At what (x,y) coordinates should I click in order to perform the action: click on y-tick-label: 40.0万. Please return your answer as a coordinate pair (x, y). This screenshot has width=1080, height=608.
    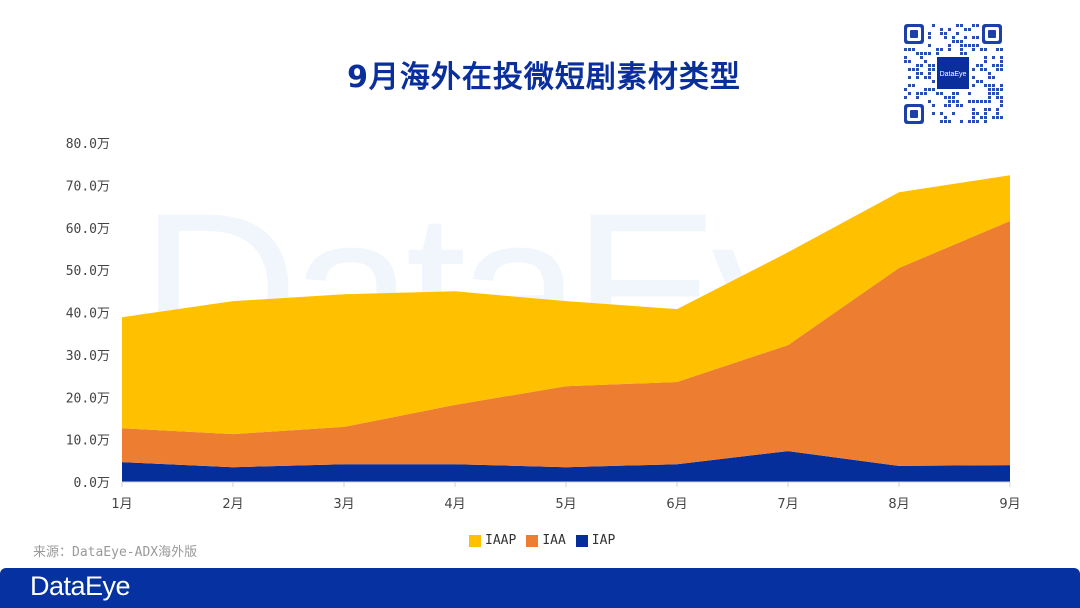
    Looking at the image, I should click on (88, 314).